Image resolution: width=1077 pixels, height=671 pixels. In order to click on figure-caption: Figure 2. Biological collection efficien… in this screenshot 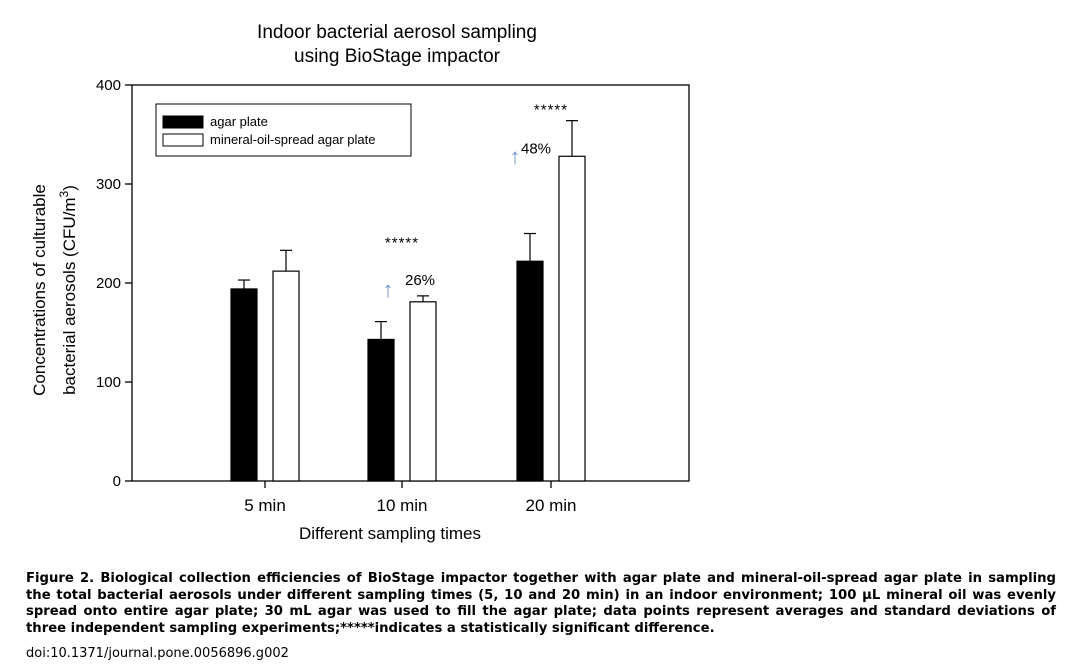, I will do `click(541, 603)`.